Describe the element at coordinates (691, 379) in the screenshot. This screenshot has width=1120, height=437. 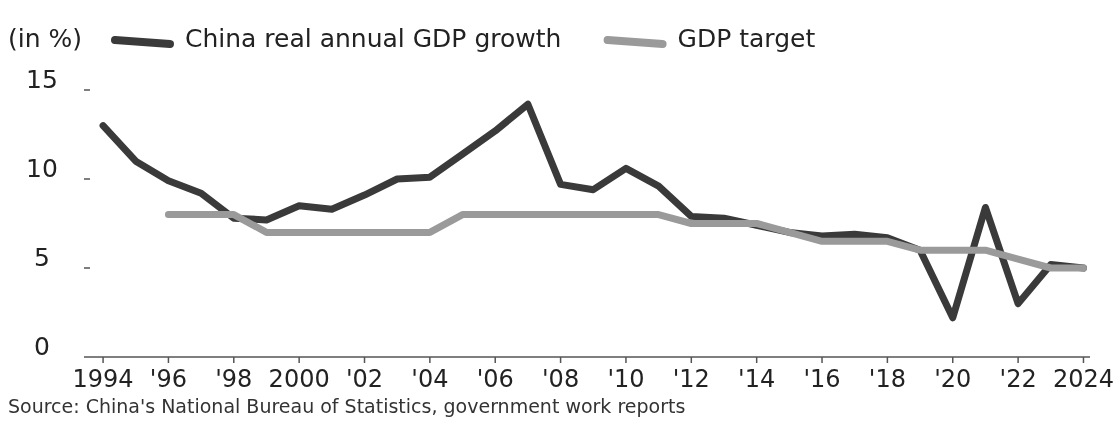
I see `x-tick-label: '12` at that location.